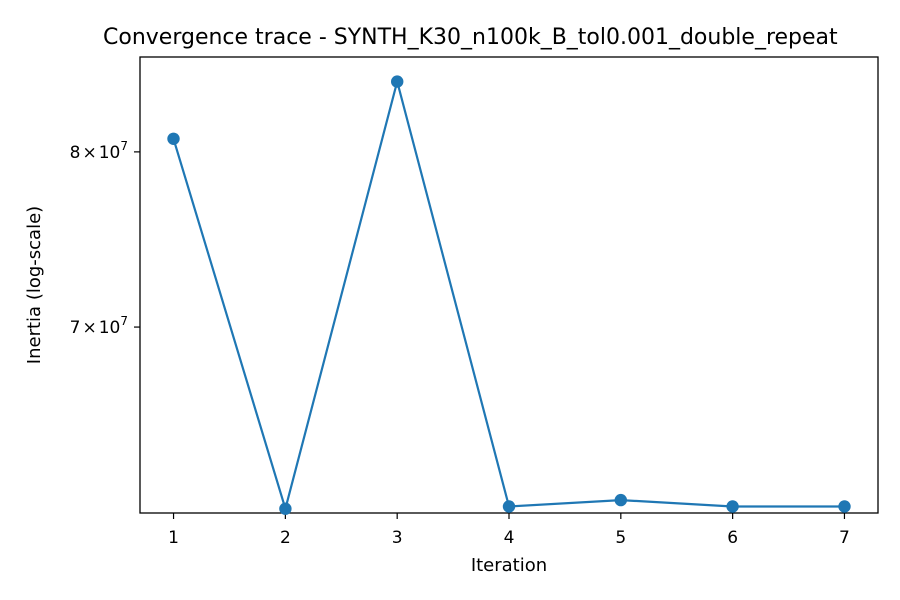 The width and height of the screenshot is (900, 600). Describe the element at coordinates (397, 538) in the screenshot. I see `x-tick-label: 3` at that location.